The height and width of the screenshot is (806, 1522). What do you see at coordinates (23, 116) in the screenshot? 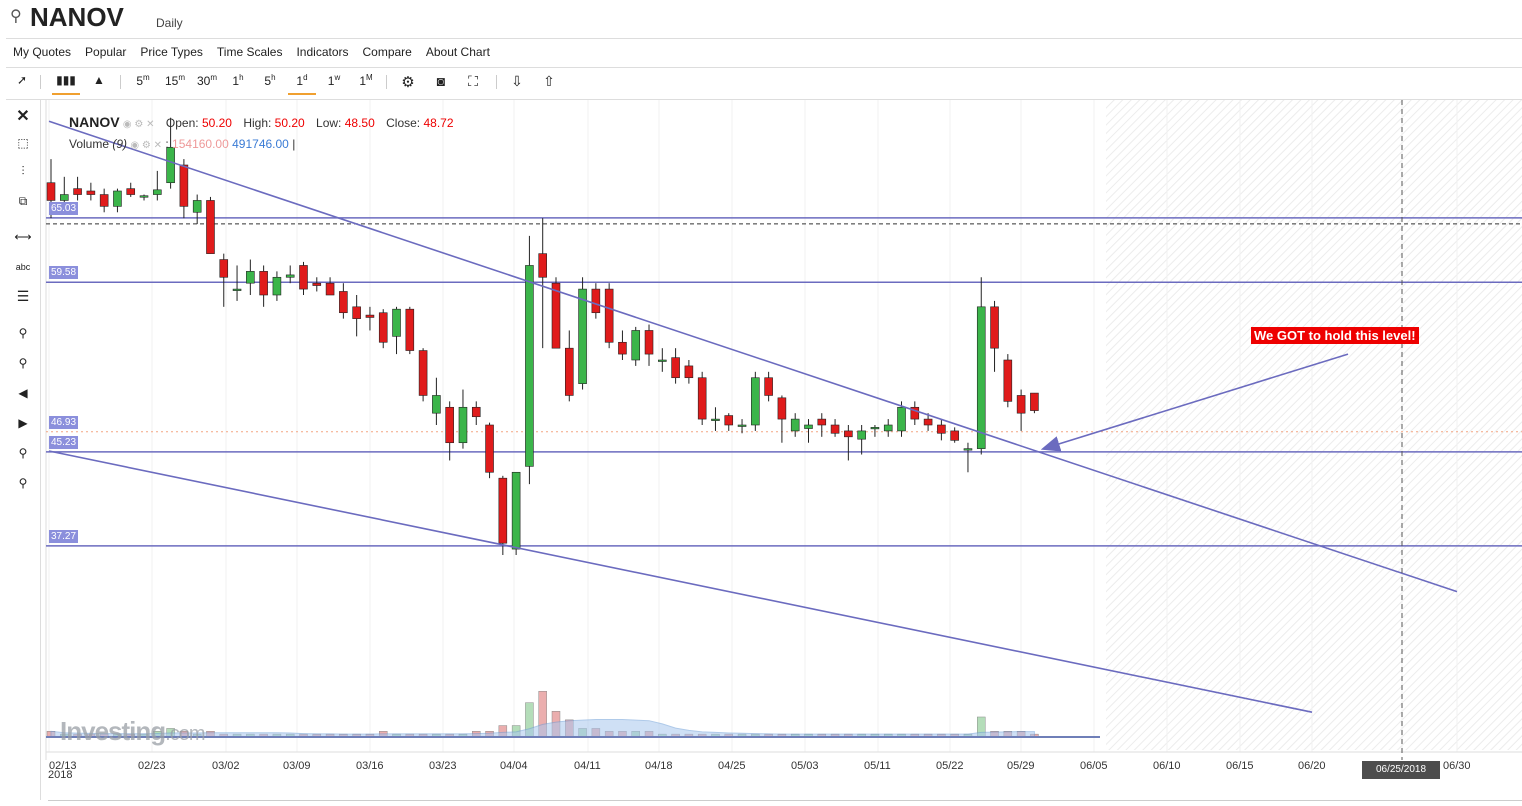
I see `close-icon: ✕` at bounding box center [23, 116].